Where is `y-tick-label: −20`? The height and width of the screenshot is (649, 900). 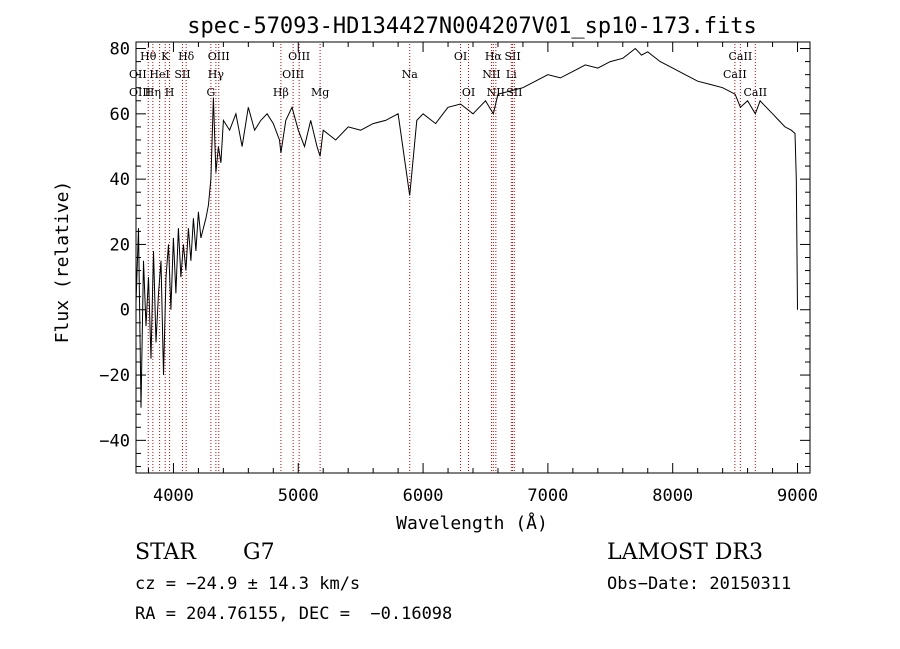 y-tick-label: −20 is located at coordinates (114, 376).